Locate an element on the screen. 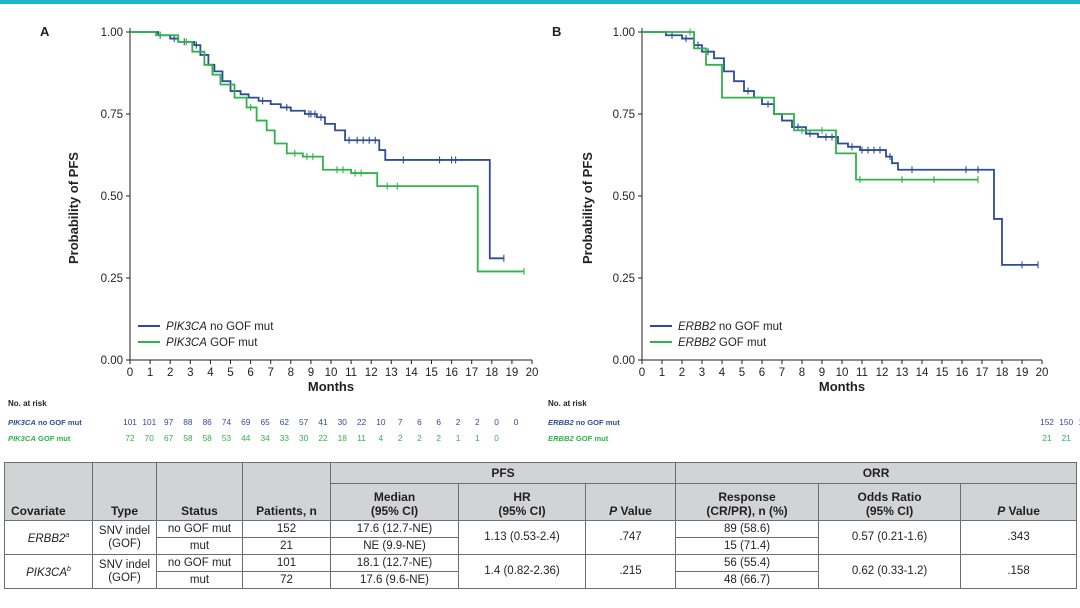 The height and width of the screenshot is (608, 1080). y-tick-label: 0.75 is located at coordinates (112, 115).